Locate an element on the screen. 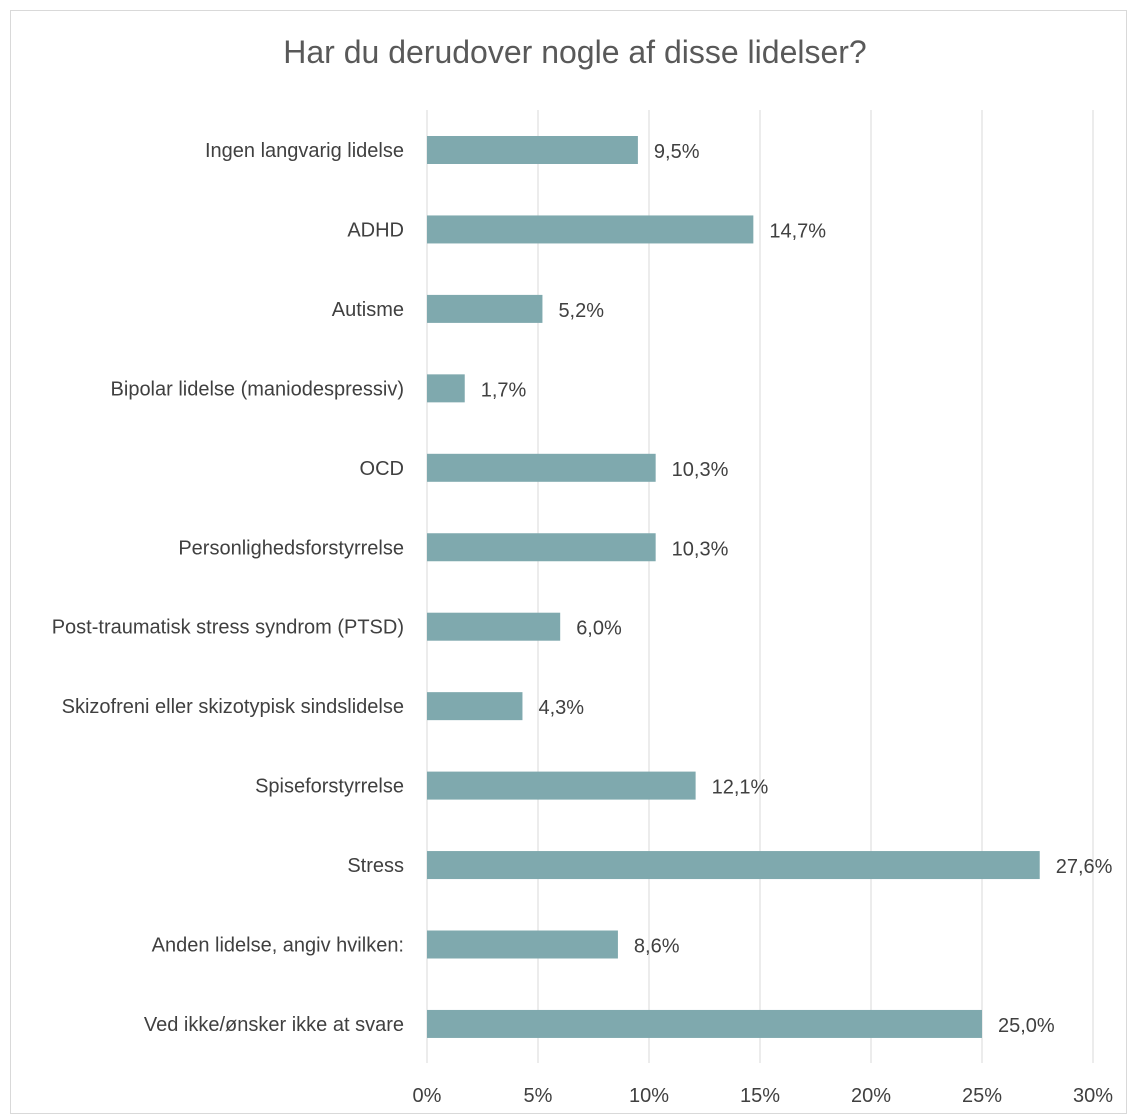 This screenshot has height=1118, width=1130. x-tick-label: 5% is located at coordinates (538, 1096).